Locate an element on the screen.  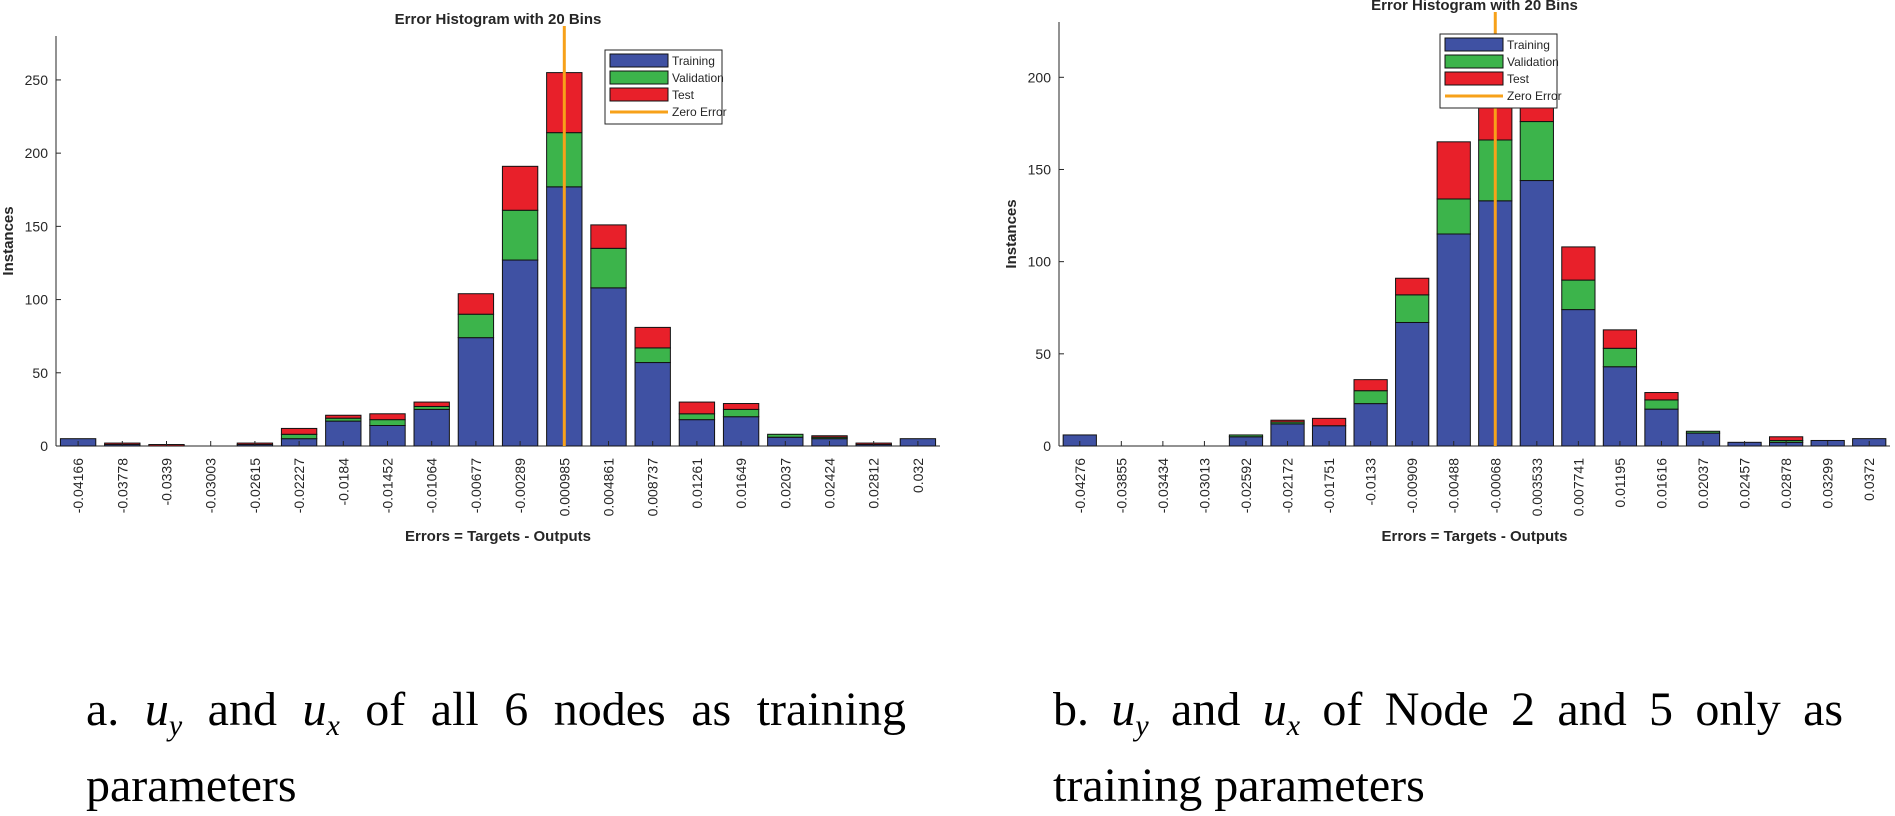
caption-a-and: and is located at coordinates (242, 709).